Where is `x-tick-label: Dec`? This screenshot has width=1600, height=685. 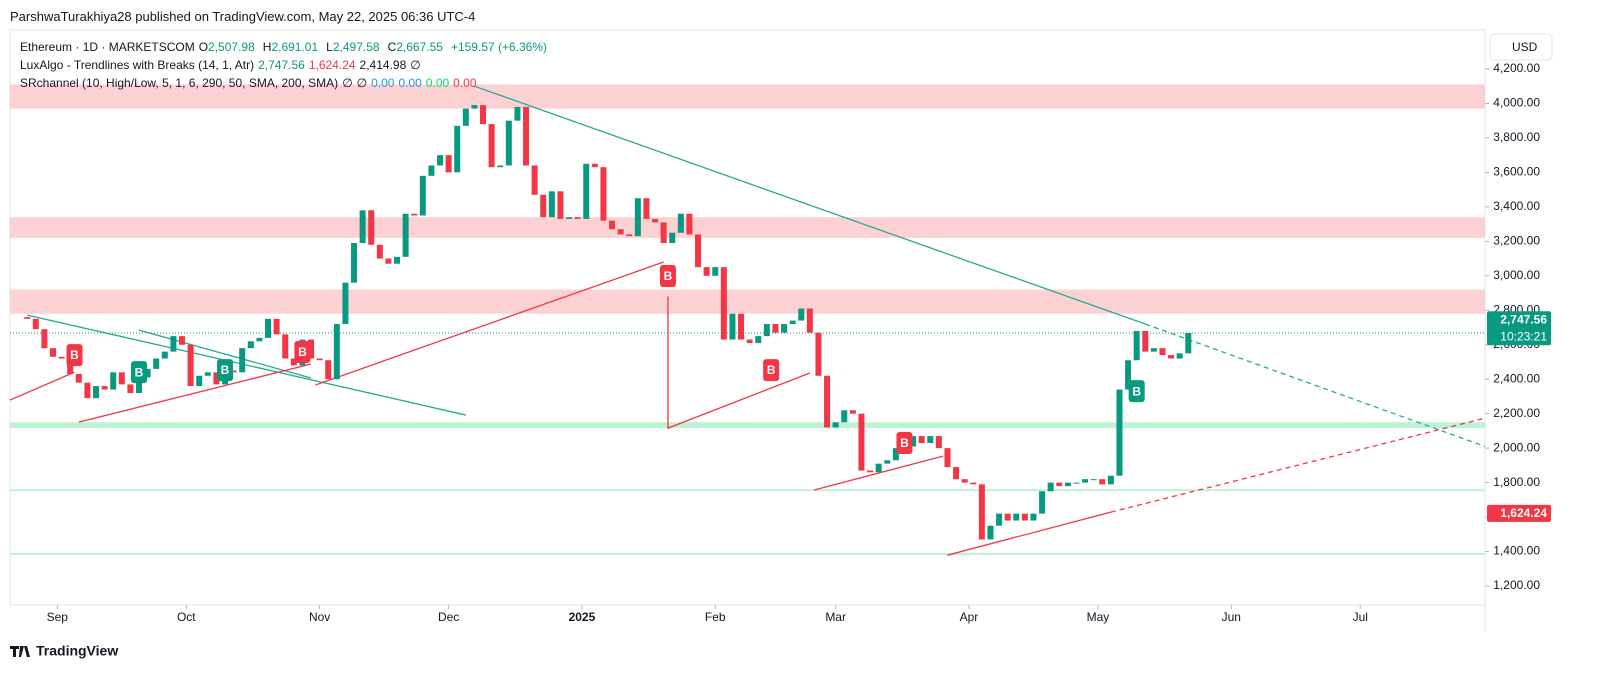
x-tick-label: Dec is located at coordinates (448, 617).